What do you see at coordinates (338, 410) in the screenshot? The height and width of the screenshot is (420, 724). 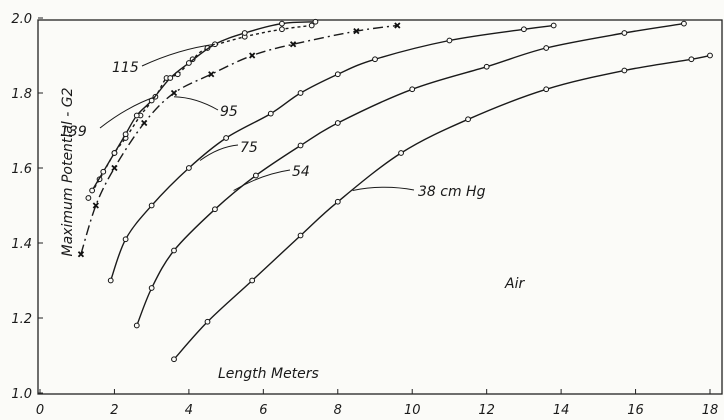 I see `x-tick-label: 8` at bounding box center [338, 410].